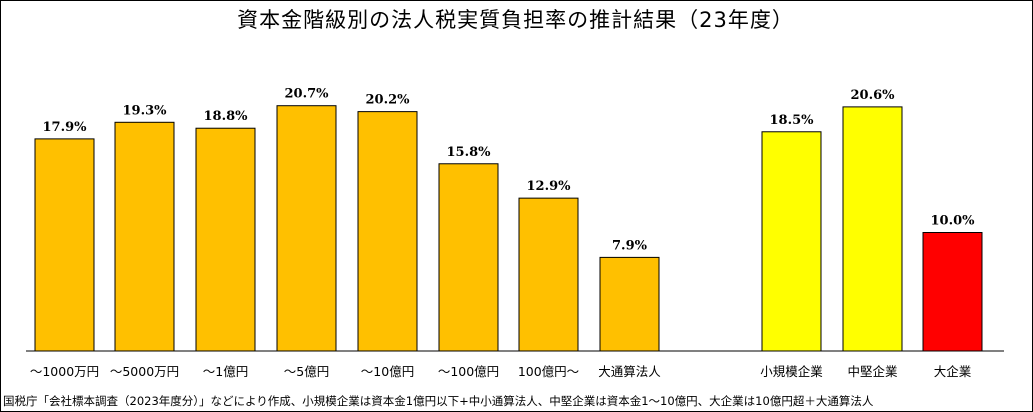 The image size is (1033, 412). I want to click on data-label: 18.8%, so click(225, 116).